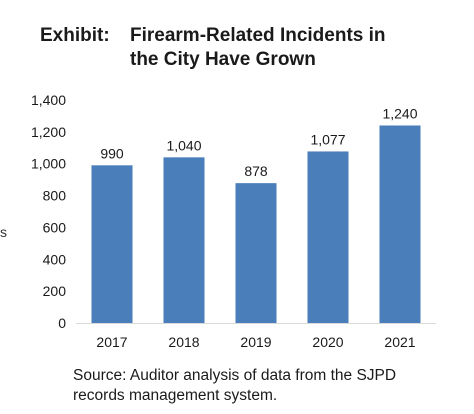 The width and height of the screenshot is (474, 414). I want to click on y-tick-label: 200, so click(55, 291).